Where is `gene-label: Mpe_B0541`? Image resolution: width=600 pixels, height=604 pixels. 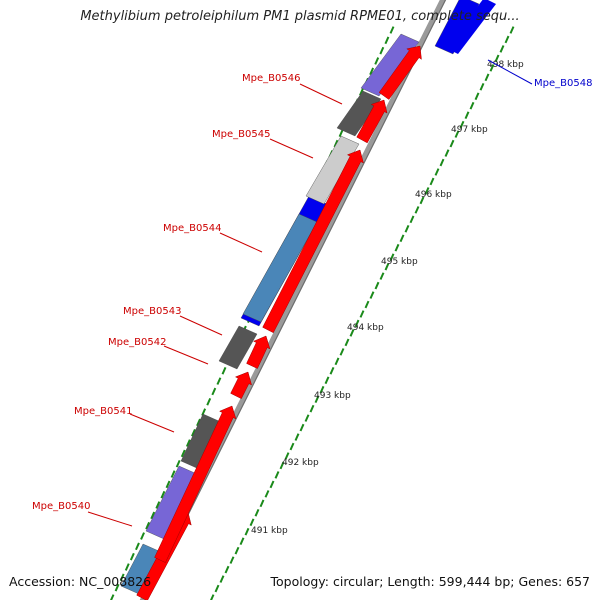
gene-label: Mpe_B0541 is located at coordinates (103, 411).